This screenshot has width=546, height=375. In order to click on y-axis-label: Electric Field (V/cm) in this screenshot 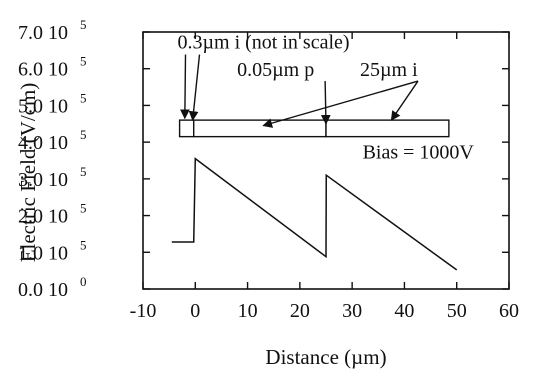, I will do `click(28, 173)`.